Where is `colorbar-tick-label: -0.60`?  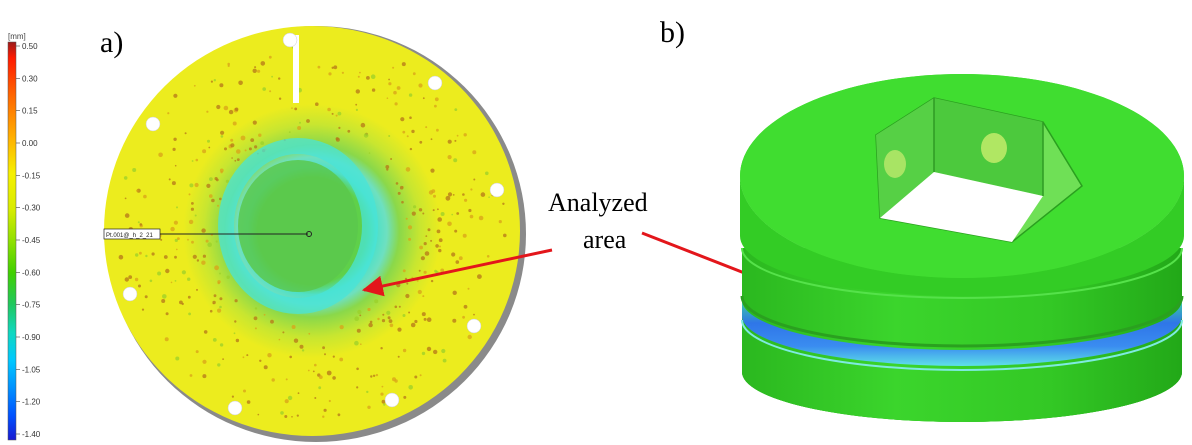 colorbar-tick-label: -0.60 is located at coordinates (31, 272).